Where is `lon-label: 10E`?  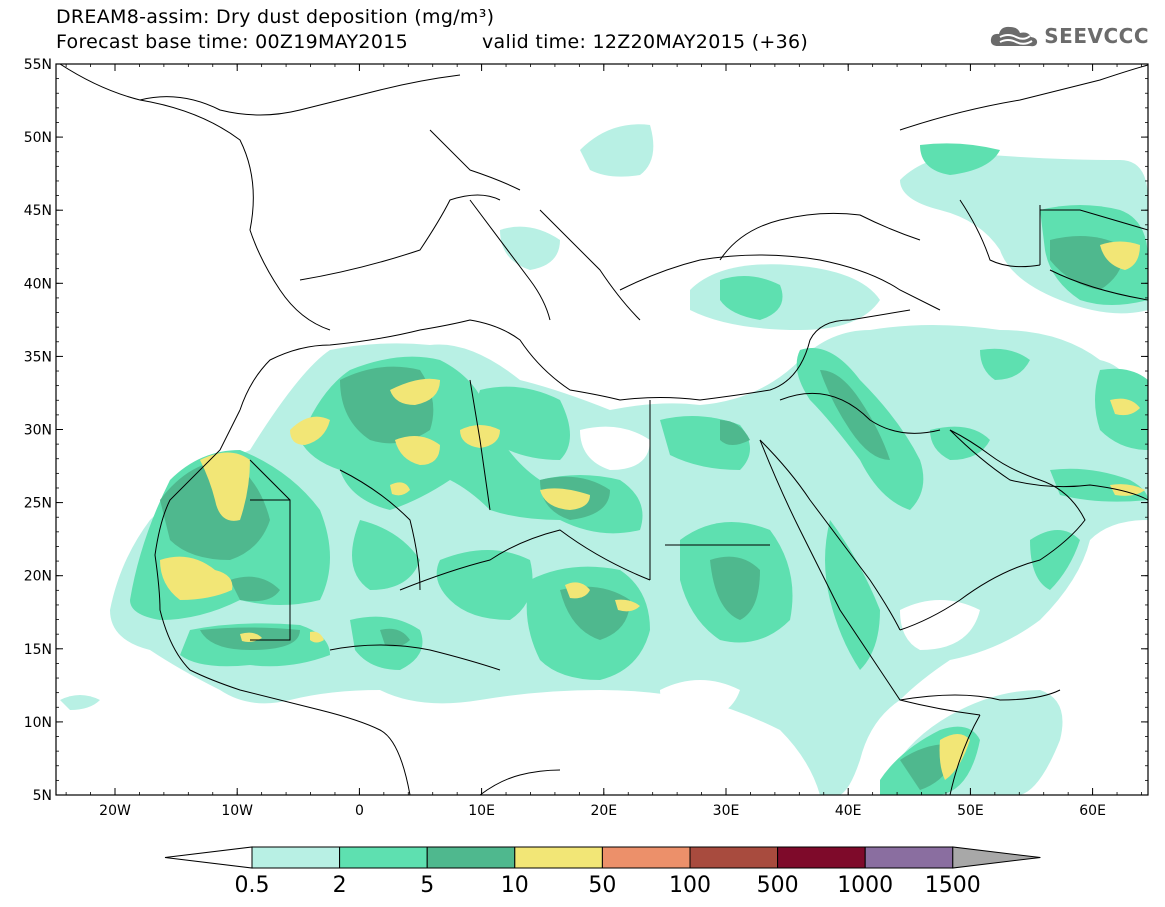
lon-label: 10E is located at coordinates (481, 811).